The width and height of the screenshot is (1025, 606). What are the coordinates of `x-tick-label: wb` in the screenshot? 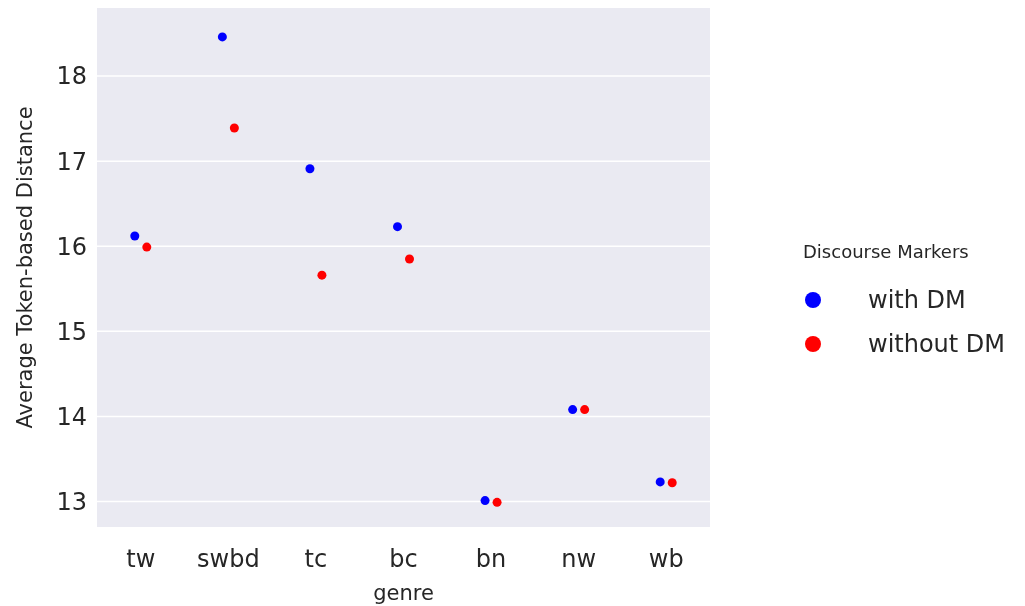 It's located at (666, 559).